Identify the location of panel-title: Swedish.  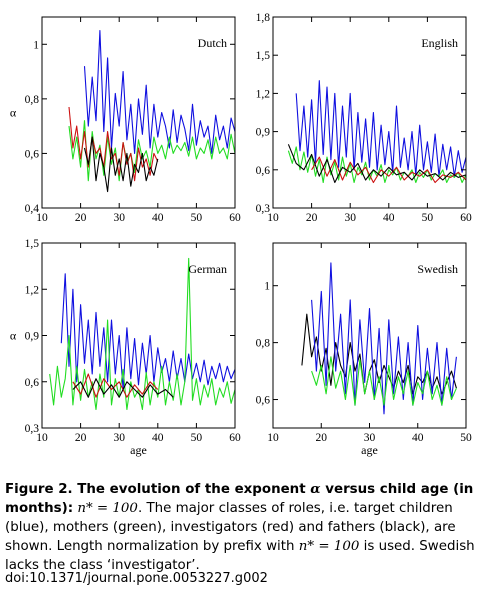
(437, 269).